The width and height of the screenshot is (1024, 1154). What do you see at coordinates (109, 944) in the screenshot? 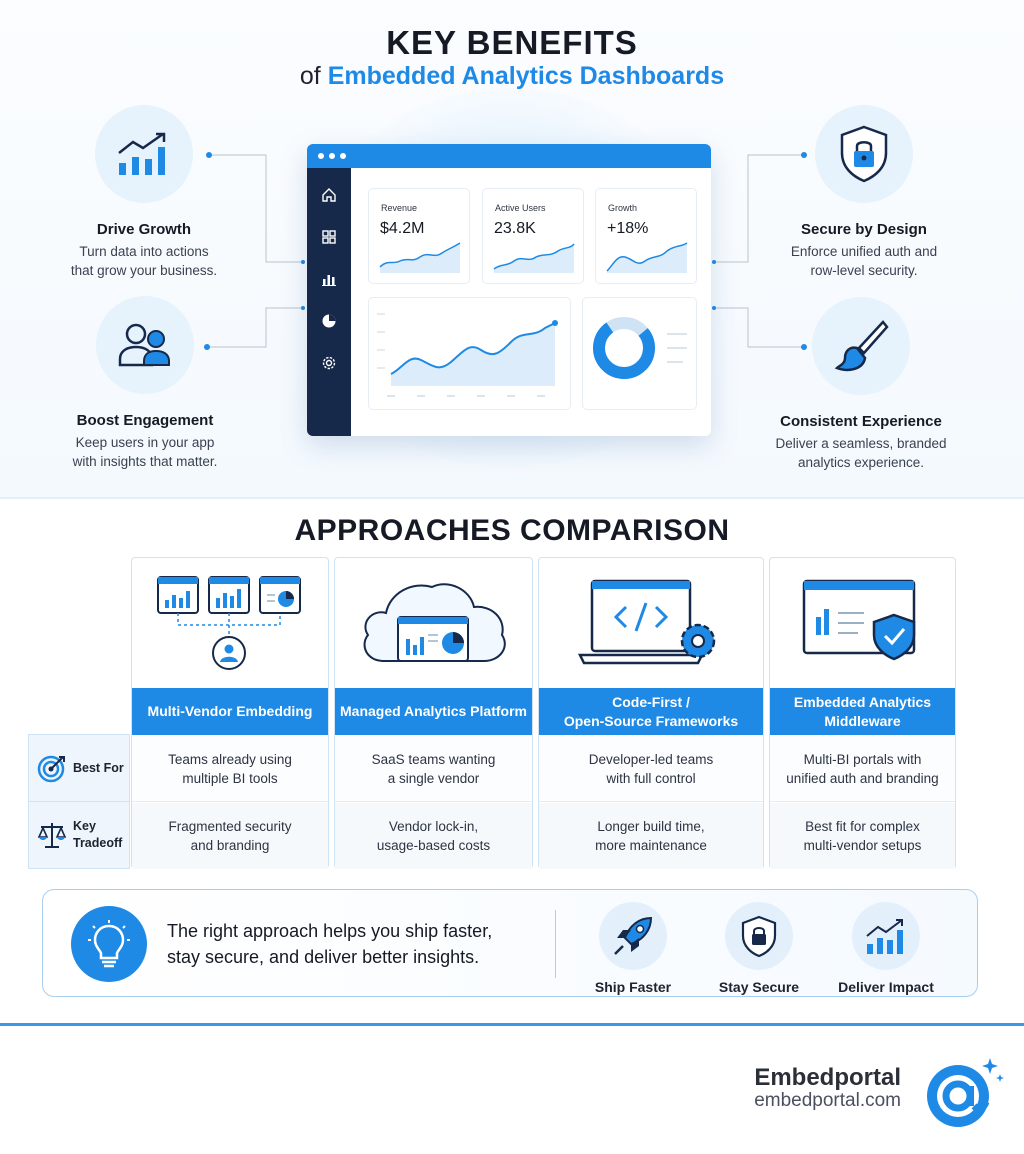
I see `lightbulb-icon` at bounding box center [109, 944].